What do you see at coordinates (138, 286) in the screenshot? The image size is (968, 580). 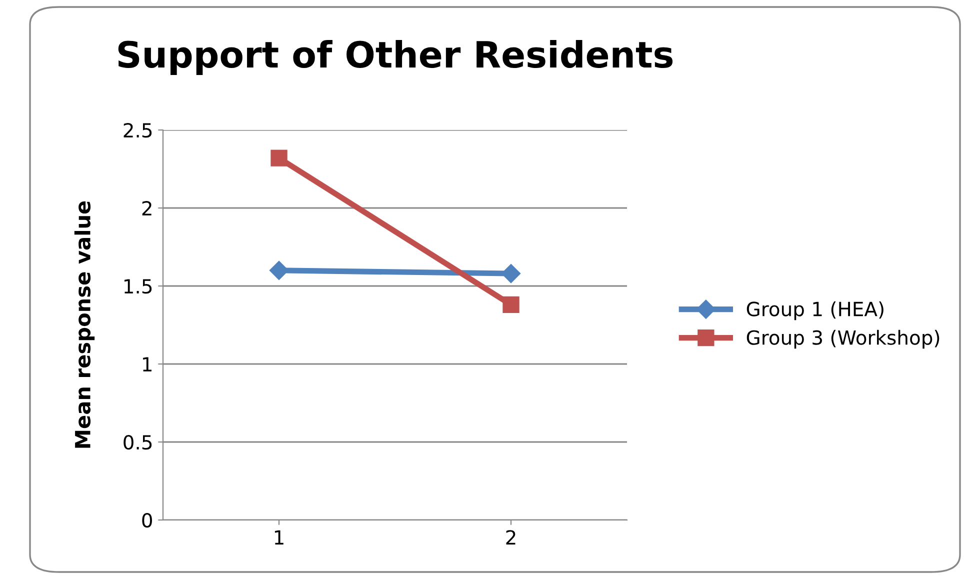 I see `y-tick-label: 1.5` at bounding box center [138, 286].